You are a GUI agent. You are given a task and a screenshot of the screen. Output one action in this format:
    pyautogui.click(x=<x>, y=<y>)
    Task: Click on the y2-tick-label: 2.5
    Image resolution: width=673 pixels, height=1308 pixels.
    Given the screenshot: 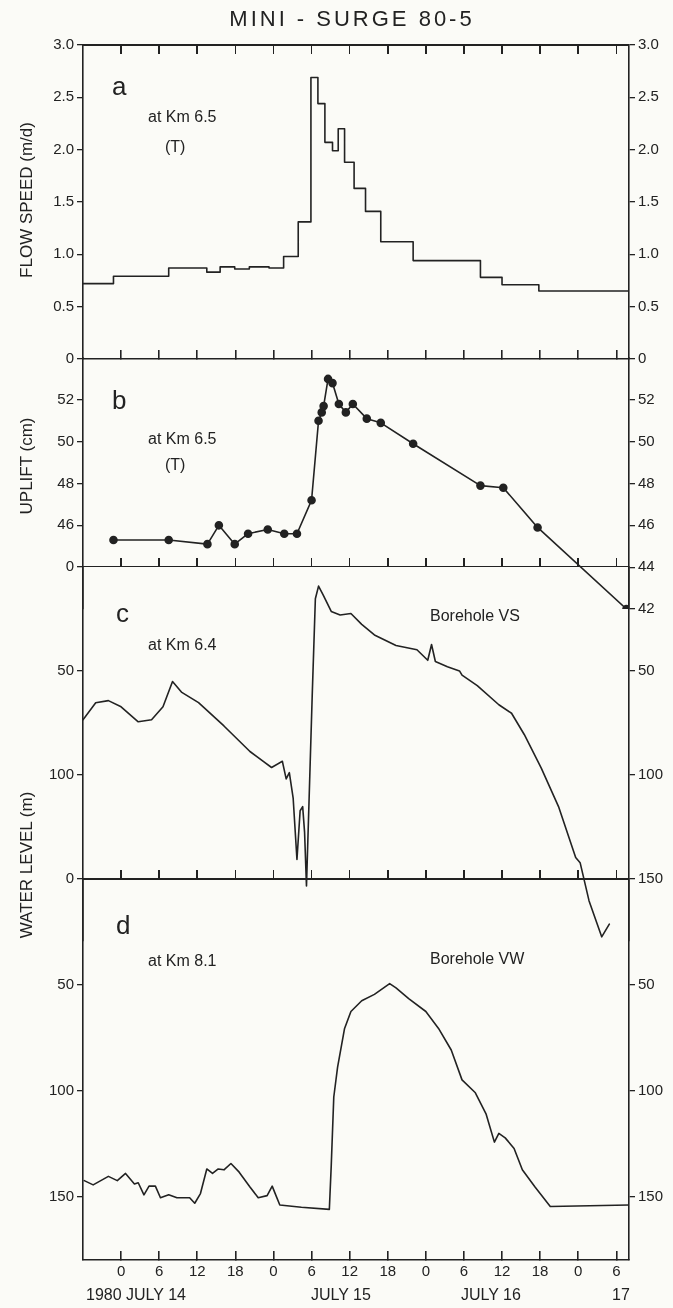 What is the action you would take?
    pyautogui.click(x=648, y=96)
    